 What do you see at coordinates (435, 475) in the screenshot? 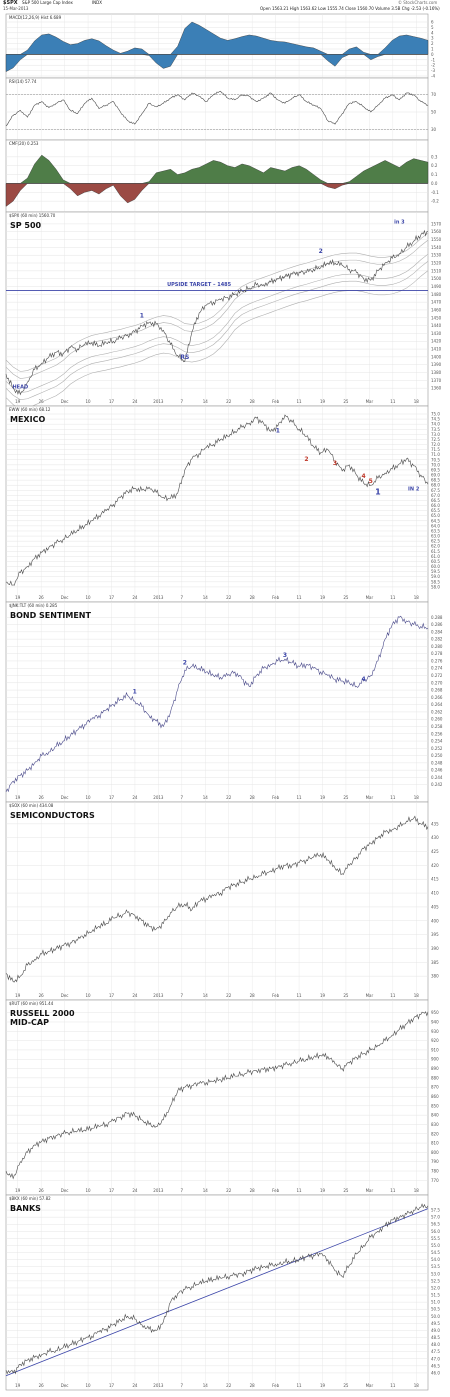
I see `y-tick-label: 69.0` at bounding box center [435, 475].